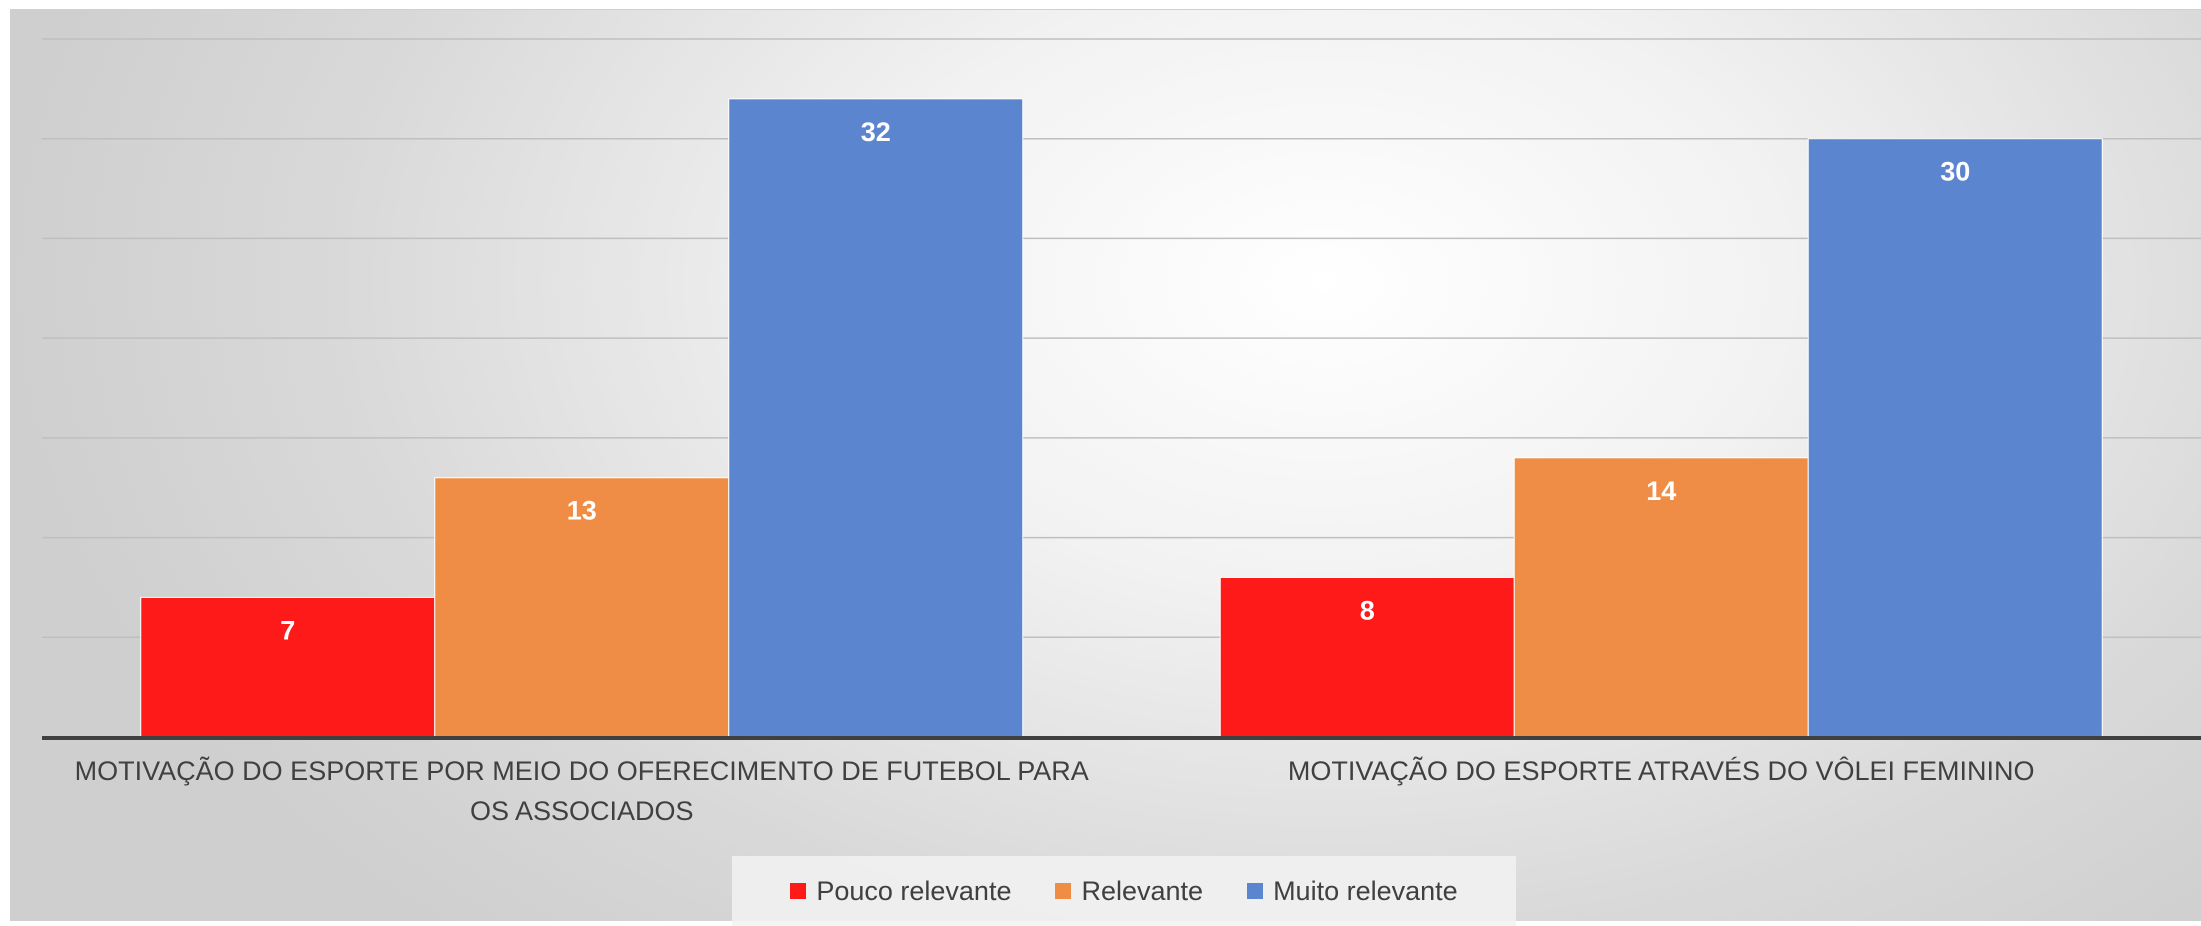 This screenshot has width=2201, height=926. Describe the element at coordinates (1255, 891) in the screenshot. I see `legend-swatch-muito-relevante` at that location.